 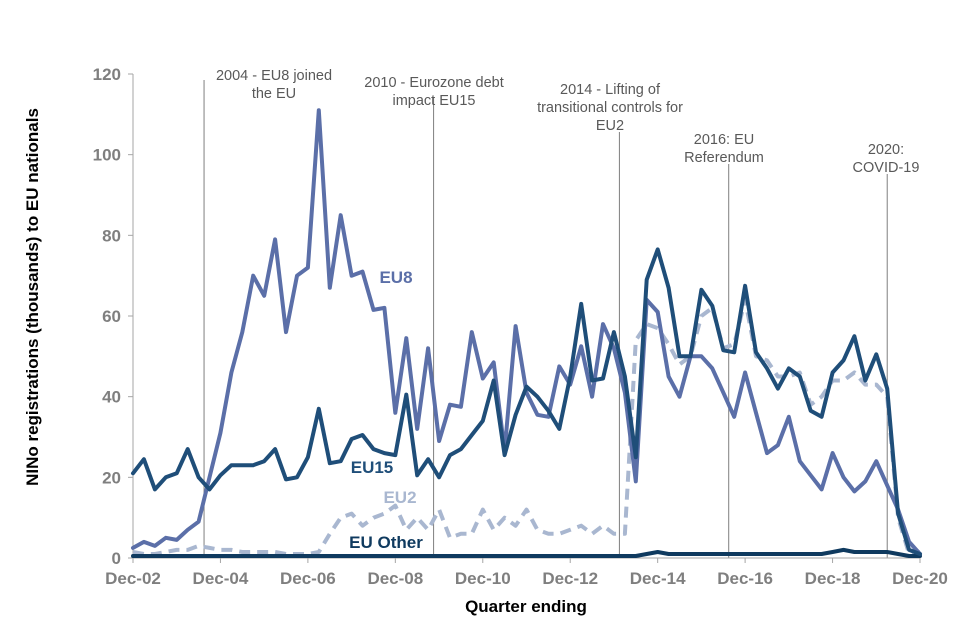 What do you see at coordinates (433, 83) in the screenshot?
I see `annotation-text: 2010 - Eurozone debt` at bounding box center [433, 83].